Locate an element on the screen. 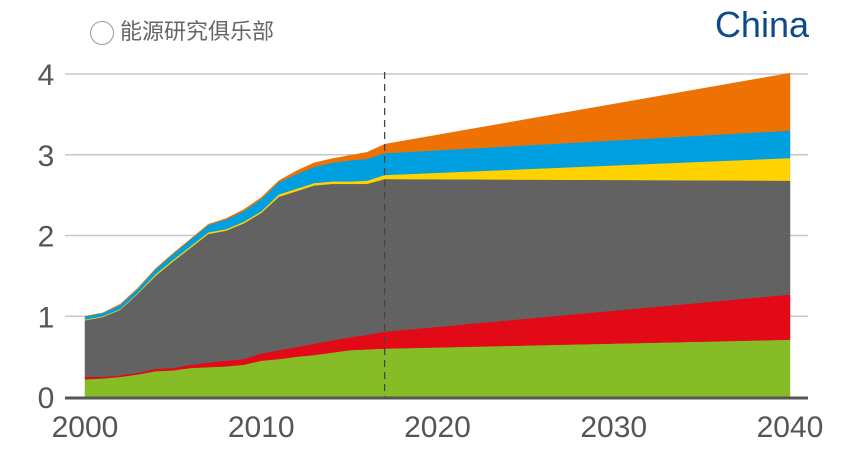  x-tick-label: 2010 is located at coordinates (261, 427).